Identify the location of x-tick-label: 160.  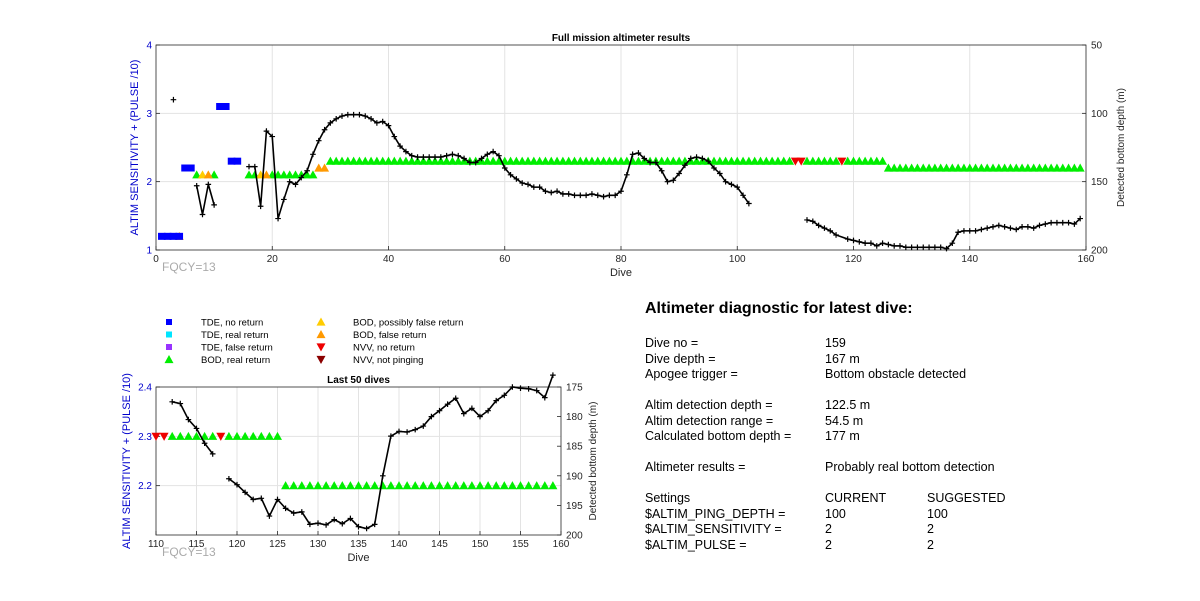
(561, 544).